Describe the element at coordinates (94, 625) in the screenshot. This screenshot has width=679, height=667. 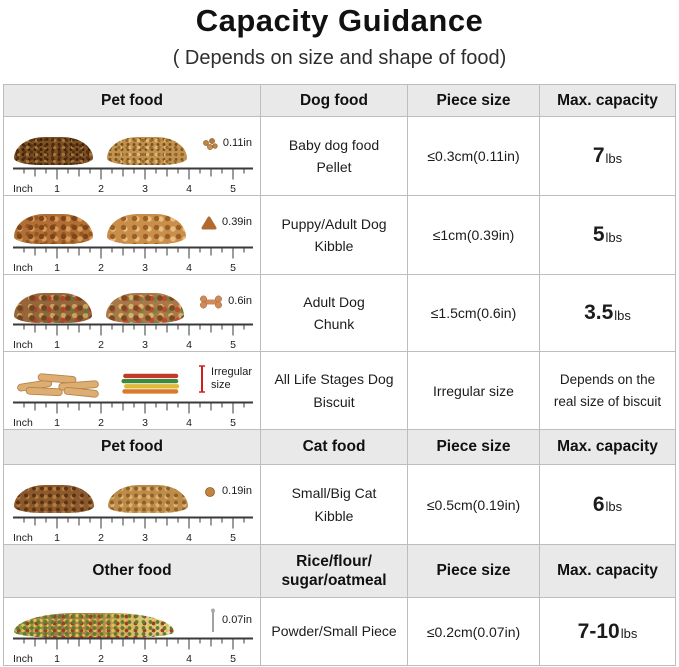
I see `grain-pile-image` at that location.